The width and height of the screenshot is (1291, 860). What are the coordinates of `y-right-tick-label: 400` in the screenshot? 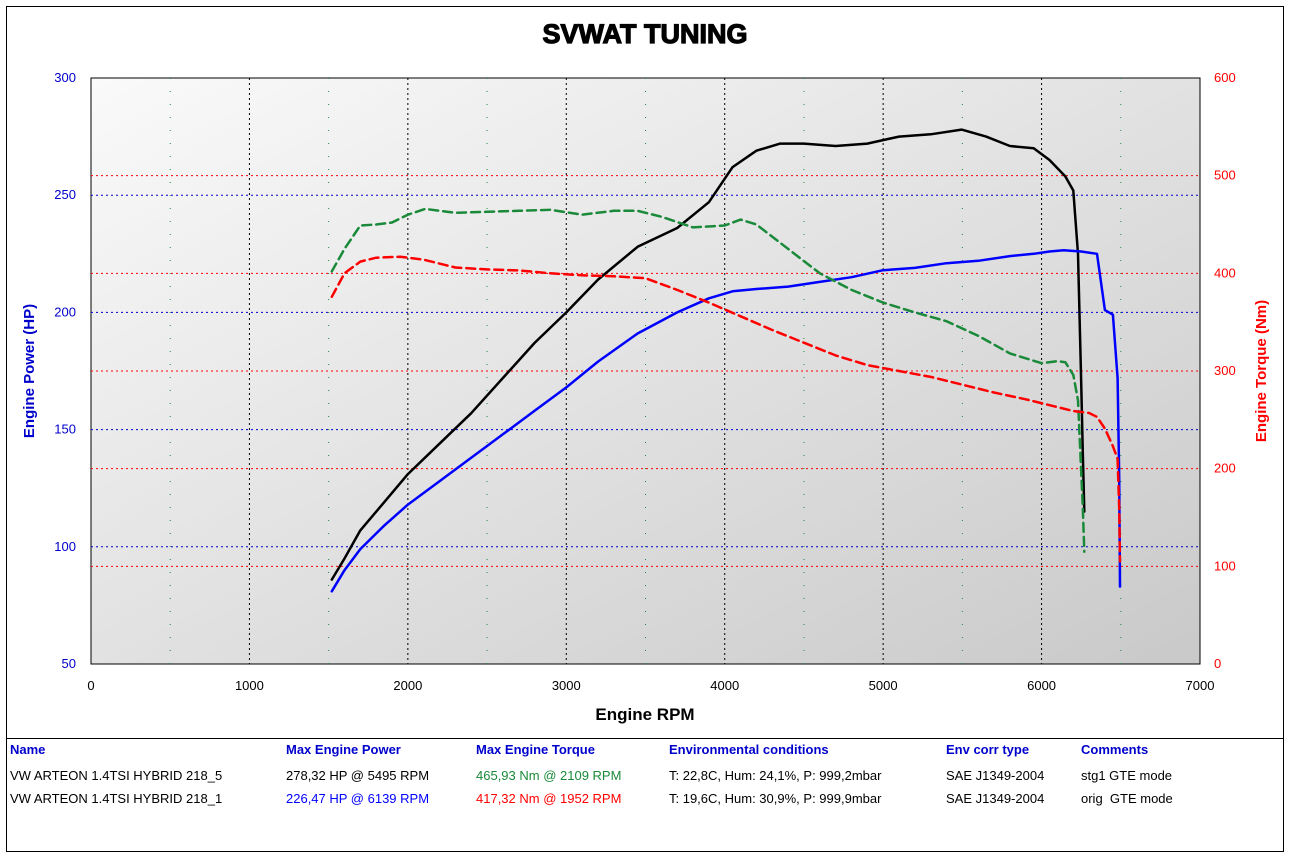 It's located at (1225, 272).